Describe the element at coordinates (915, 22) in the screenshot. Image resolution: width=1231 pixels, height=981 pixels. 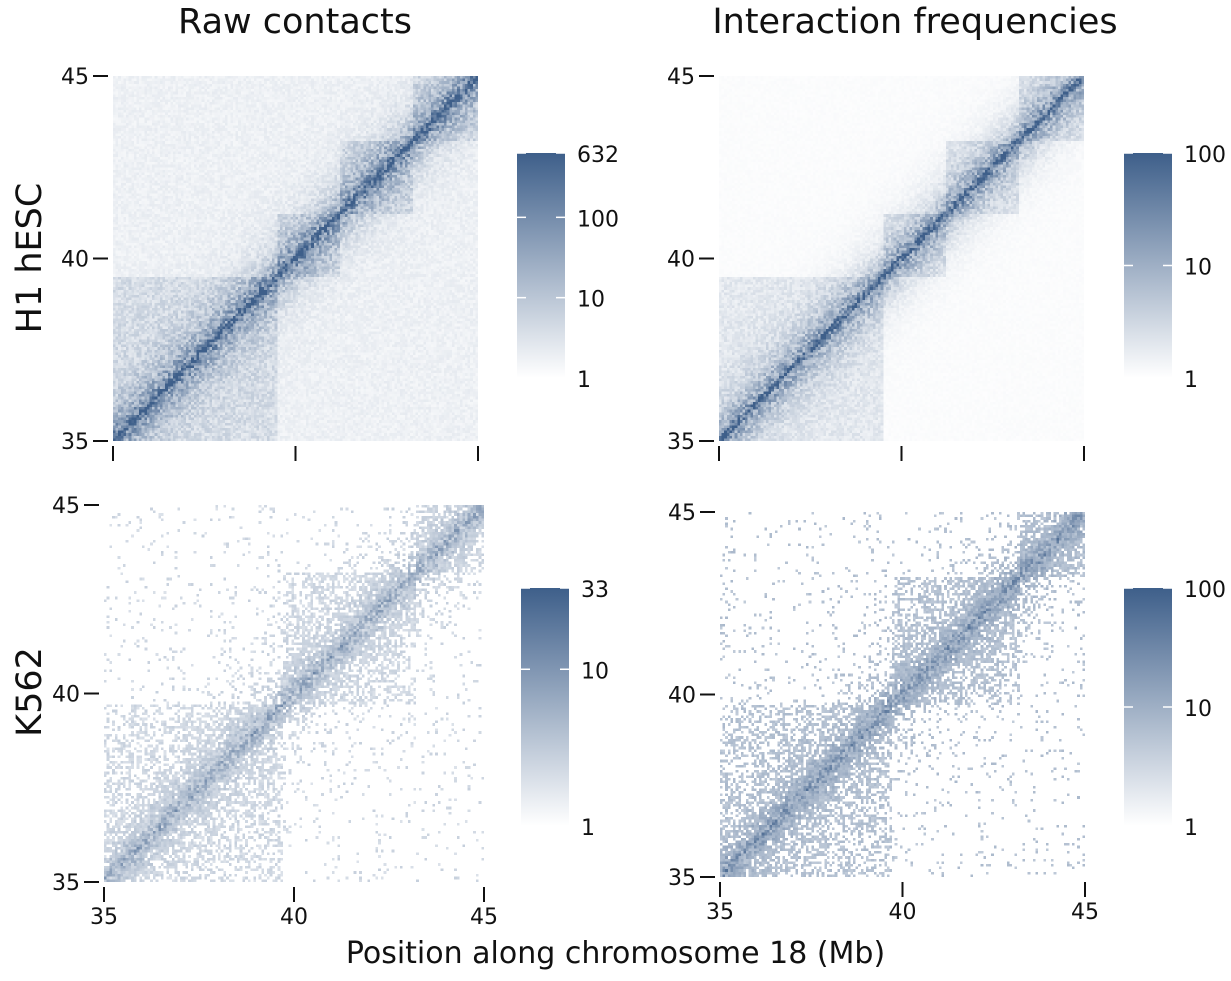
I see `column-title-interaction-frequencies: Interaction frequencies` at that location.